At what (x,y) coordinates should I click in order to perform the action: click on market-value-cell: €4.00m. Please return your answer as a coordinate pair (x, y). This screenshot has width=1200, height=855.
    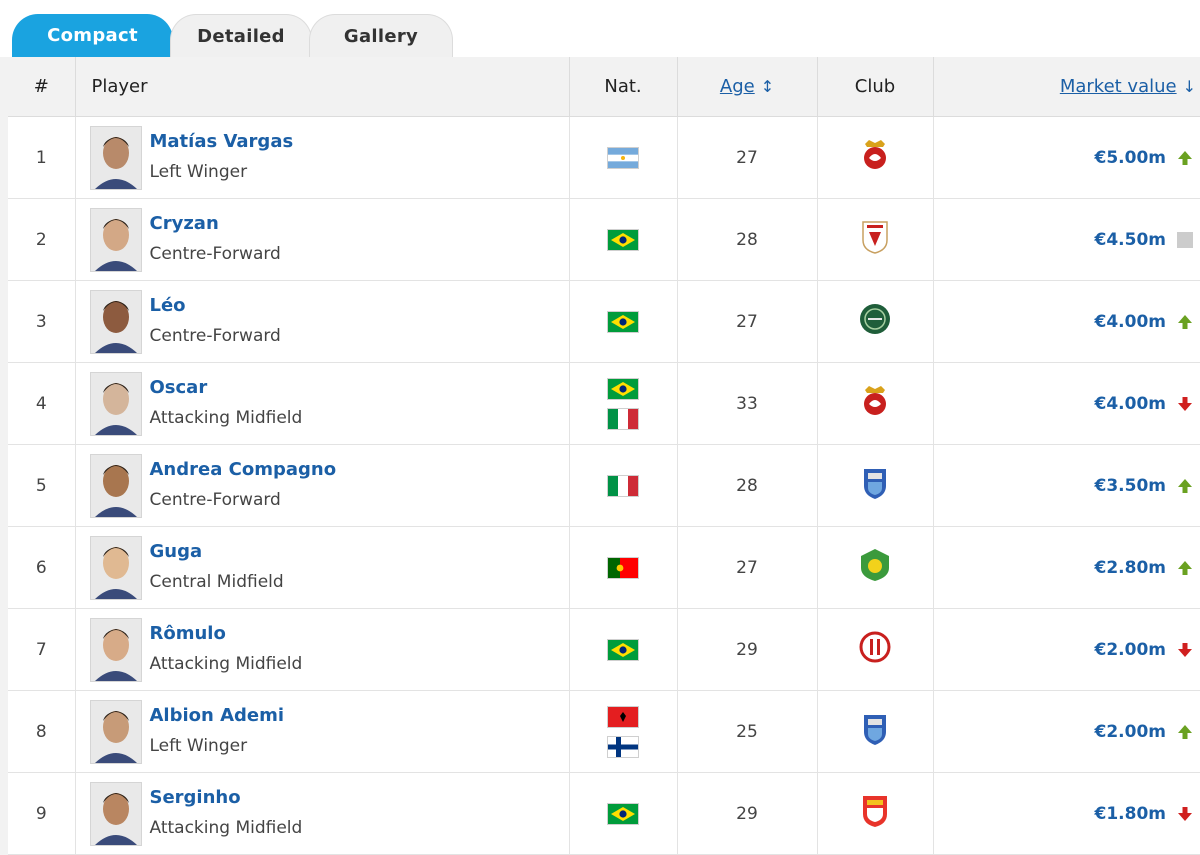
    Looking at the image, I should click on (1066, 321).